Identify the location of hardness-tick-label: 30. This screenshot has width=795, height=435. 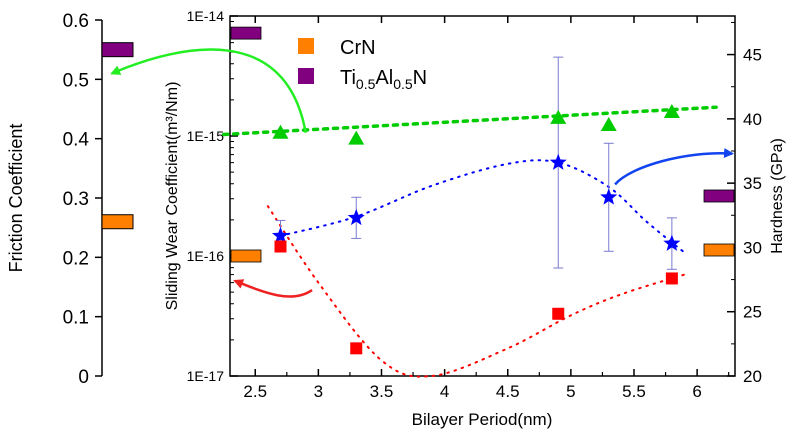
(752, 247).